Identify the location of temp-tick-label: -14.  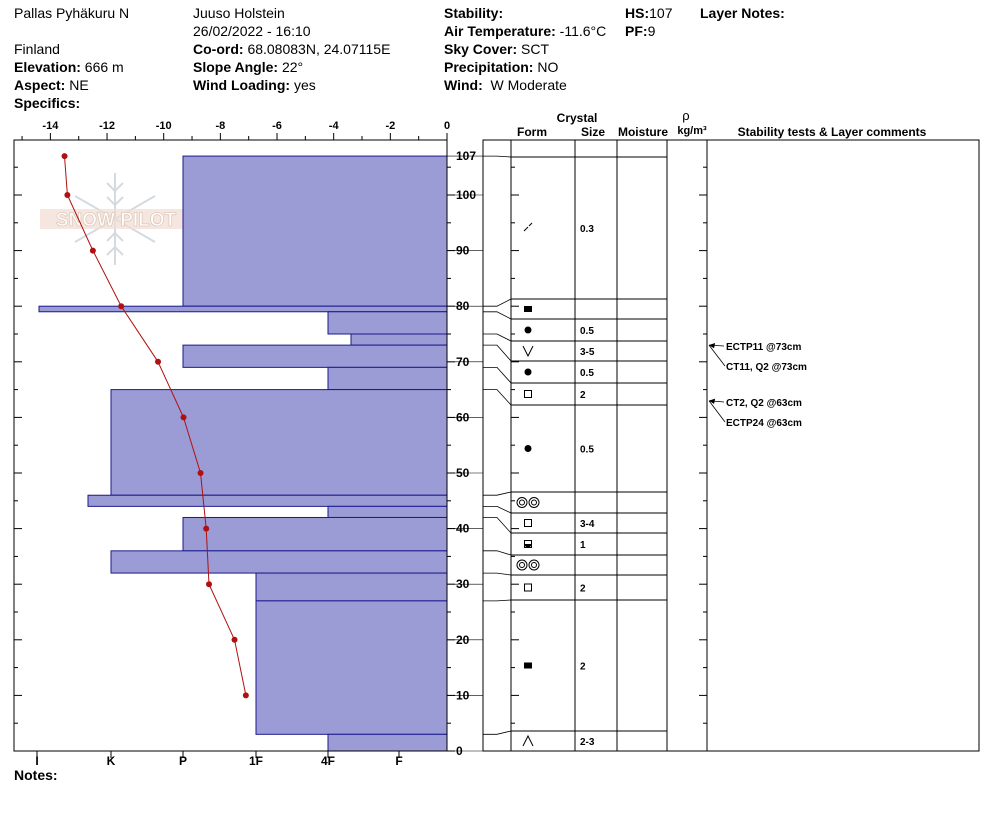
(50, 126).